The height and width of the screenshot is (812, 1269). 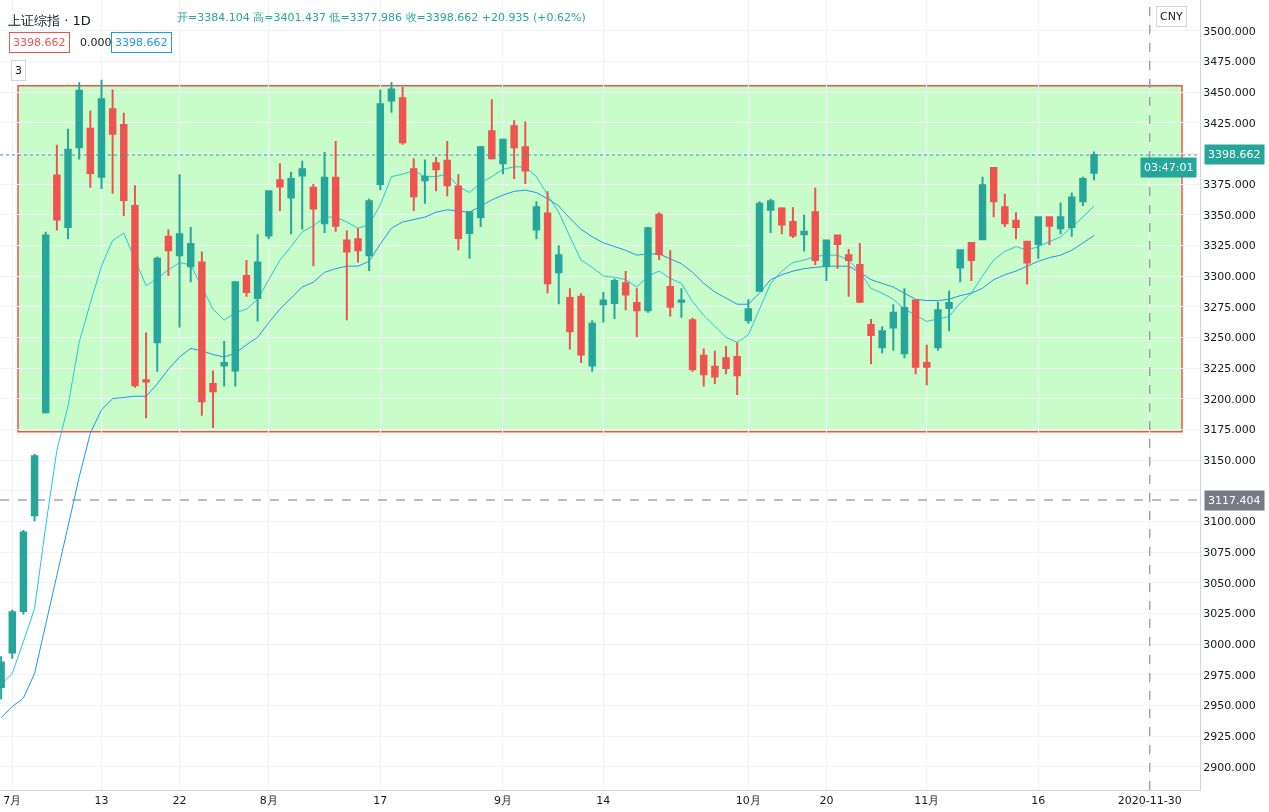 What do you see at coordinates (1149, 801) in the screenshot?
I see `x-tick-label: 2020-11-30` at bounding box center [1149, 801].